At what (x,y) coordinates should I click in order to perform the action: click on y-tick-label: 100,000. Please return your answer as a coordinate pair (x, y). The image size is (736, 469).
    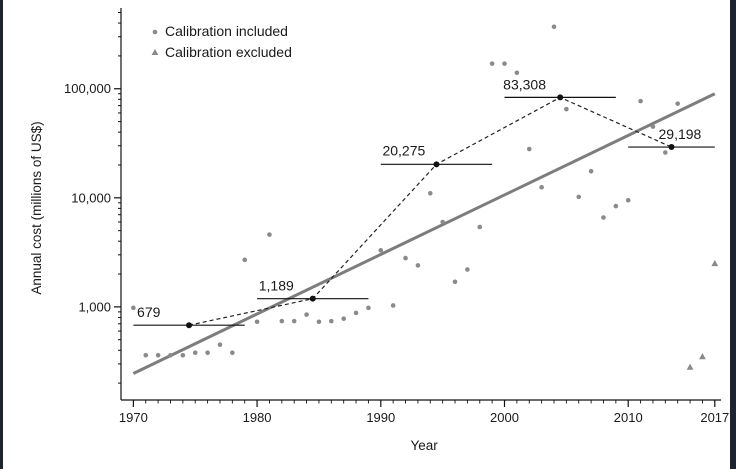
    Looking at the image, I should click on (87, 88).